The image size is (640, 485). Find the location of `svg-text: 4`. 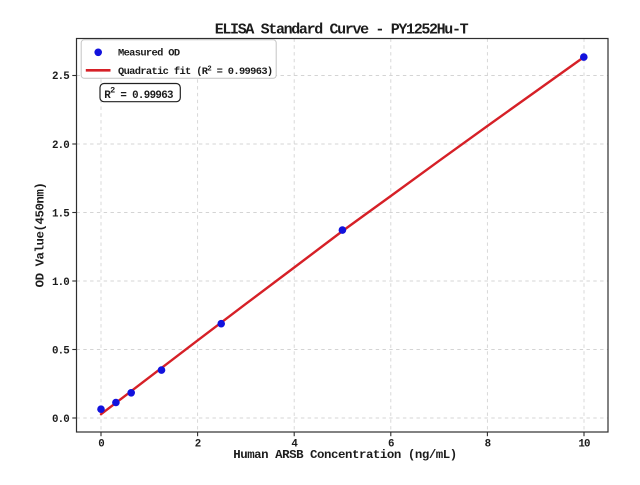

svg-text: 4 is located at coordinates (294, 444).